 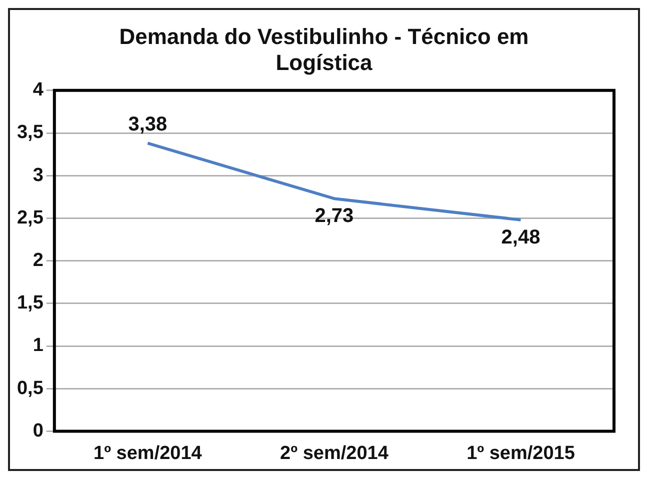 I want to click on y-tick-label: 2,5, so click(x=30, y=217).